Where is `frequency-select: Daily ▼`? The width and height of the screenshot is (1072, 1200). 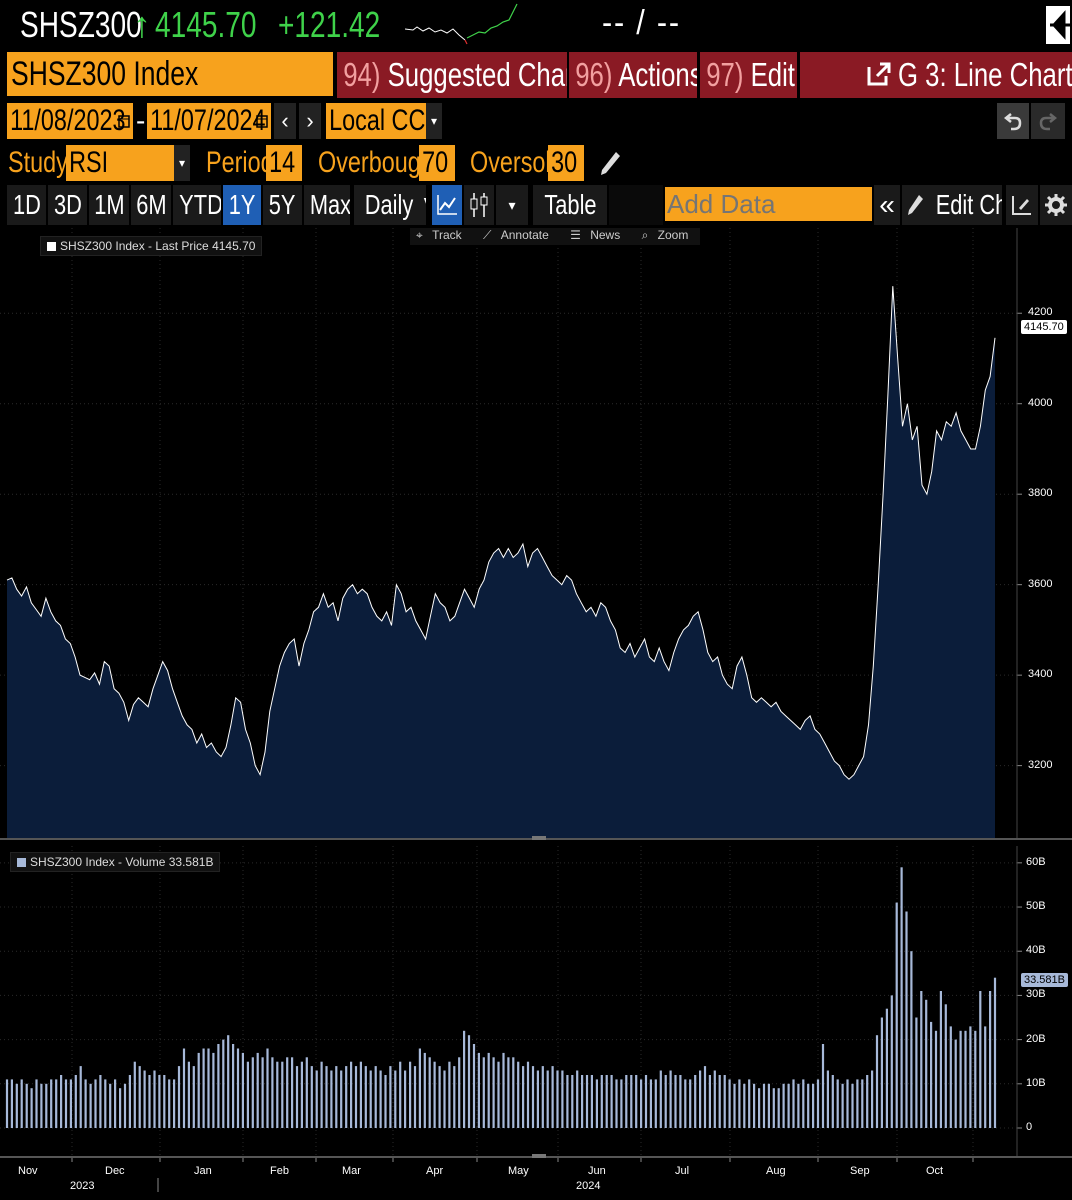 frequency-select: Daily ▼ is located at coordinates (390, 205).